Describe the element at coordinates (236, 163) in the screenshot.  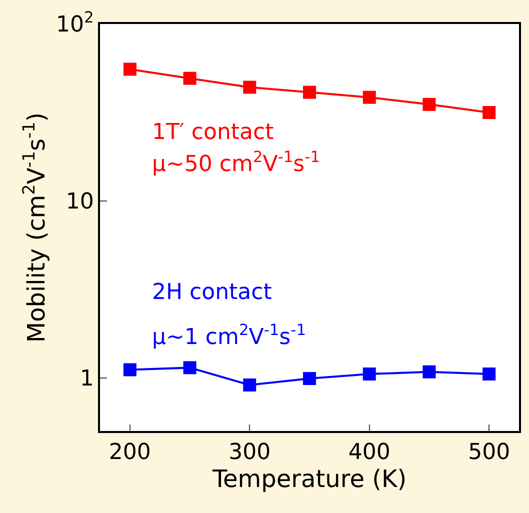
I see `annotation: μ~50 cm$^{2}$V$^{-1}$s$^{-1}$` at that location.